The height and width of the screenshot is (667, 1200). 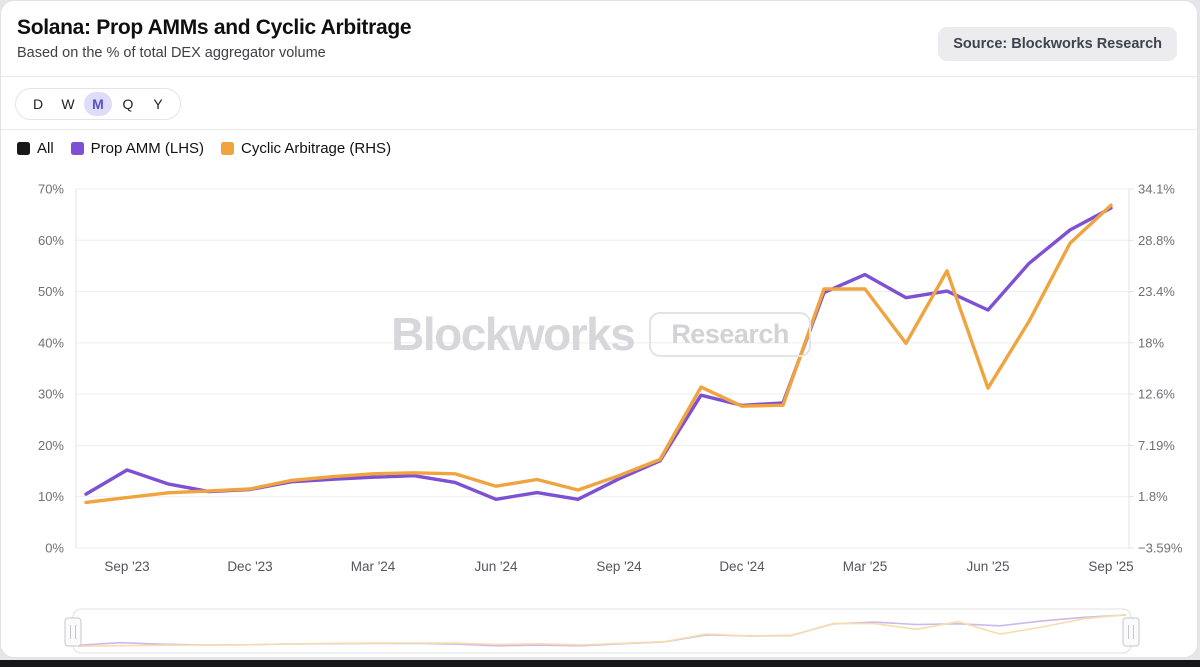 I want to click on range-navigator, so click(x=599, y=629).